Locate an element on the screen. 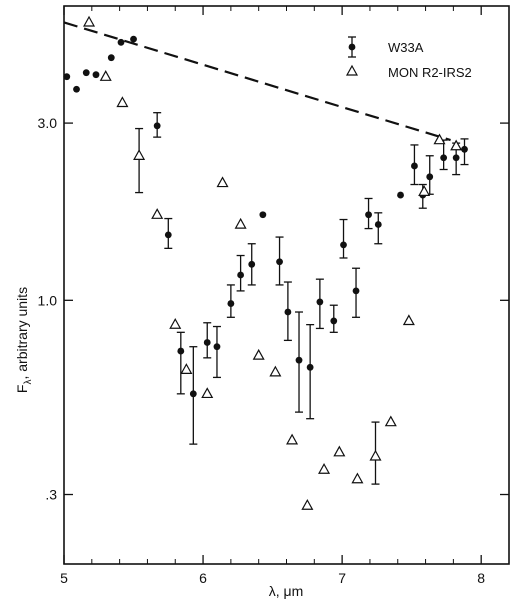 The image size is (513, 599). y-tick-label-0.3: .3 is located at coordinates (51, 495).